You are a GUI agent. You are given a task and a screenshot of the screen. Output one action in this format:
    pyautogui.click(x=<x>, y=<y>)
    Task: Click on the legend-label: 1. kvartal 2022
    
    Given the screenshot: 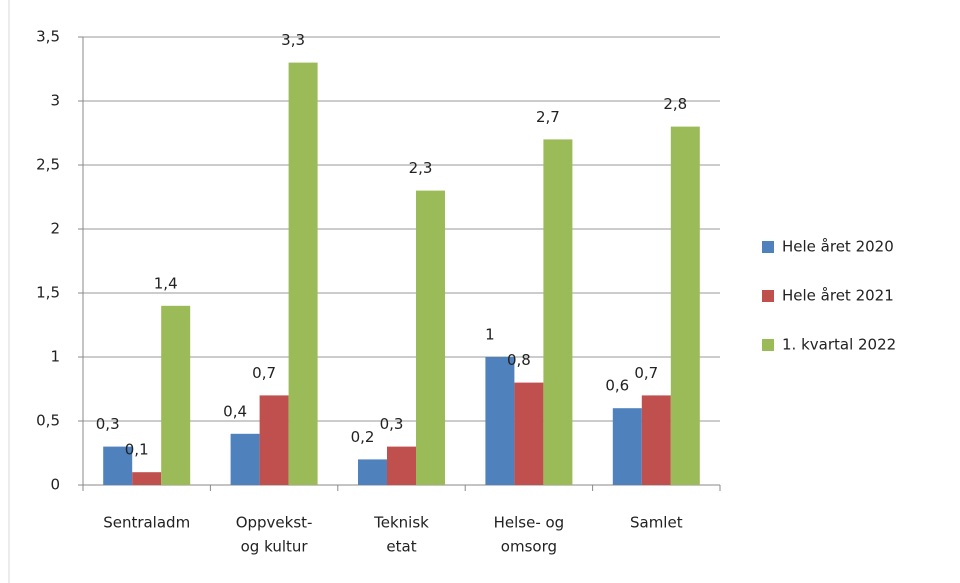 What is the action you would take?
    pyautogui.click(x=839, y=345)
    